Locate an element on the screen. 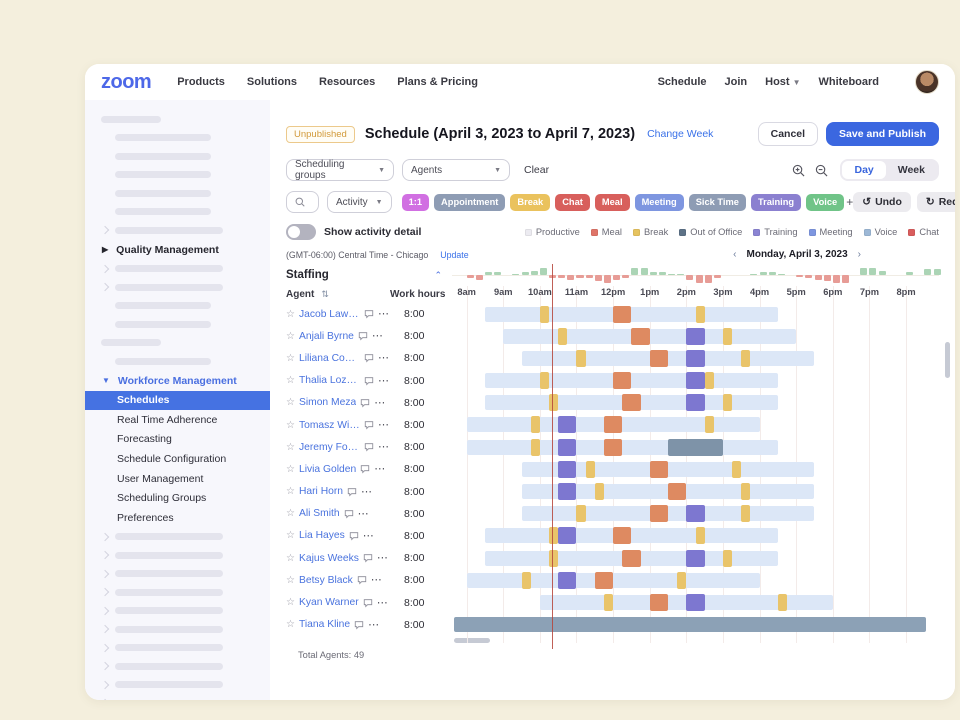  agent-name-link: Jacob Lawson is located at coordinates (329, 314).